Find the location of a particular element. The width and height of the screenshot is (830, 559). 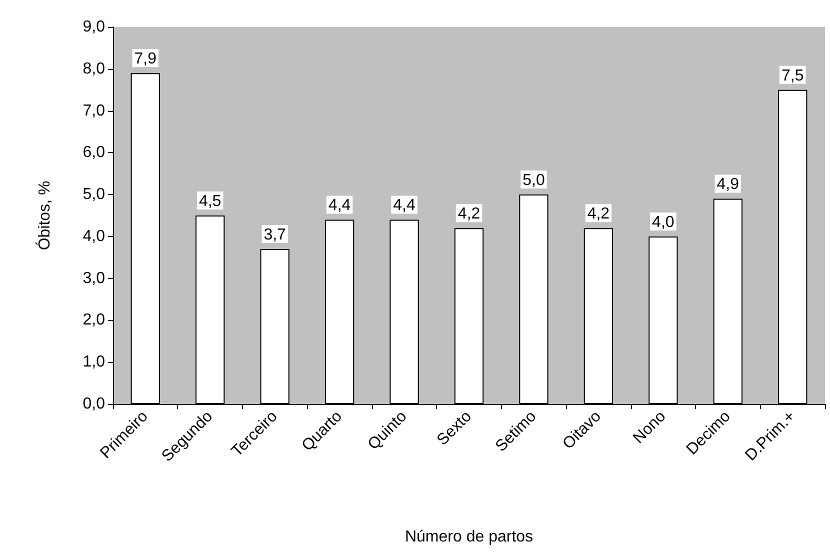

y-tick-label: 9,0 is located at coordinates (94, 27).